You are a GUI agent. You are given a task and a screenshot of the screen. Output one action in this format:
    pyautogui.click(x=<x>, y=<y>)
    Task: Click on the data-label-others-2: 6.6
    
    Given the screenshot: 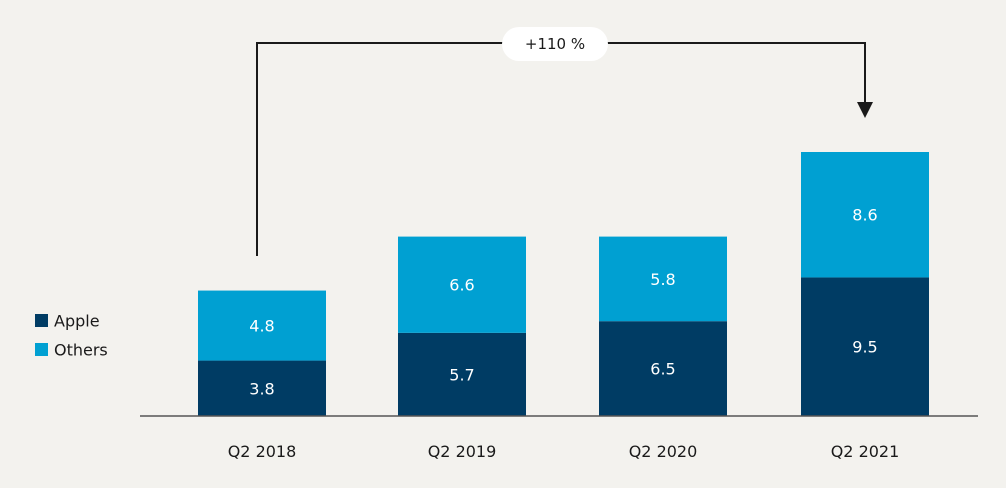 What is the action you would take?
    pyautogui.click(x=461, y=285)
    